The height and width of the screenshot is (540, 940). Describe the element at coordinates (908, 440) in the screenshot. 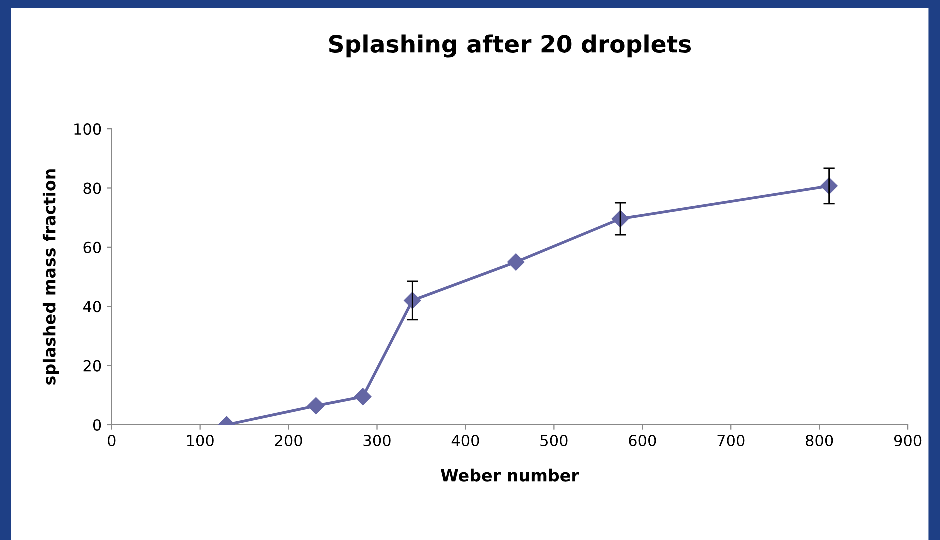

I see `x-tick-label: 900` at that location.